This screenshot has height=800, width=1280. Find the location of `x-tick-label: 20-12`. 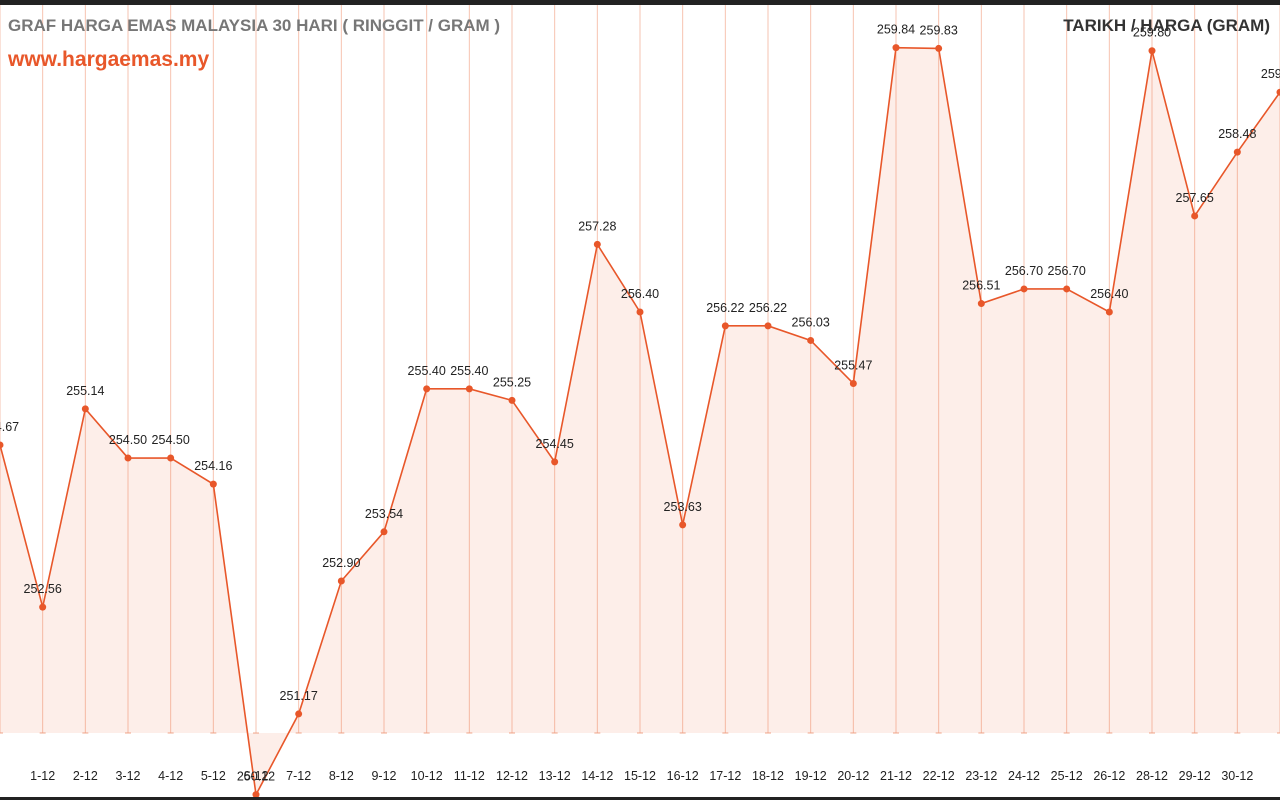

x-tick-label: 20-12 is located at coordinates (853, 776).